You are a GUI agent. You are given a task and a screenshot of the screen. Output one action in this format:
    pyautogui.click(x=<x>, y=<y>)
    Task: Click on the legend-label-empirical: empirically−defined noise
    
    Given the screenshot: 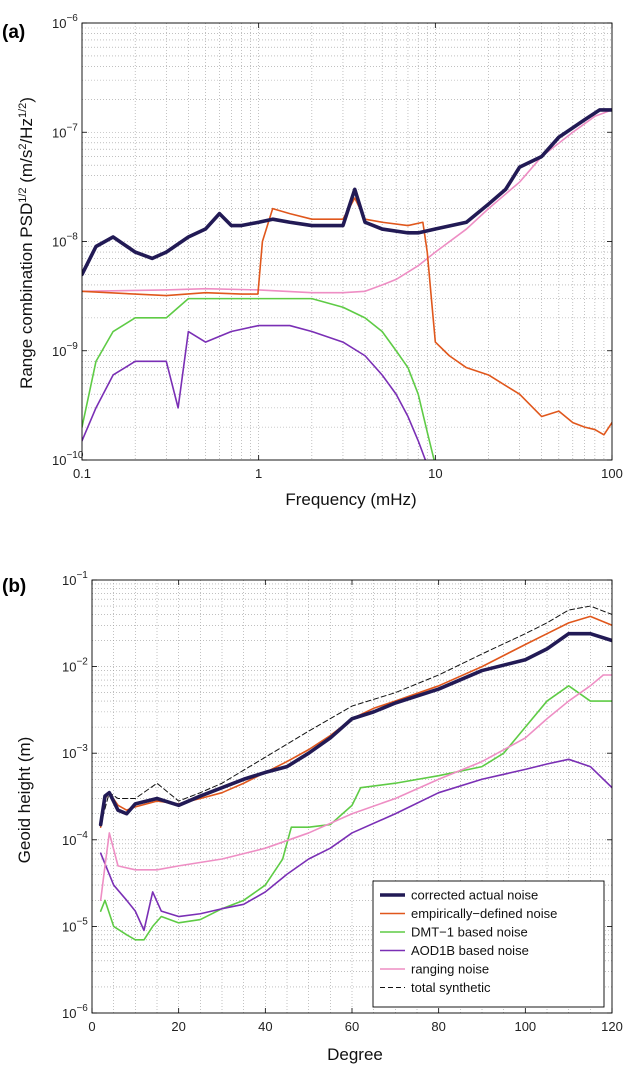 What is the action you would take?
    pyautogui.click(x=484, y=913)
    